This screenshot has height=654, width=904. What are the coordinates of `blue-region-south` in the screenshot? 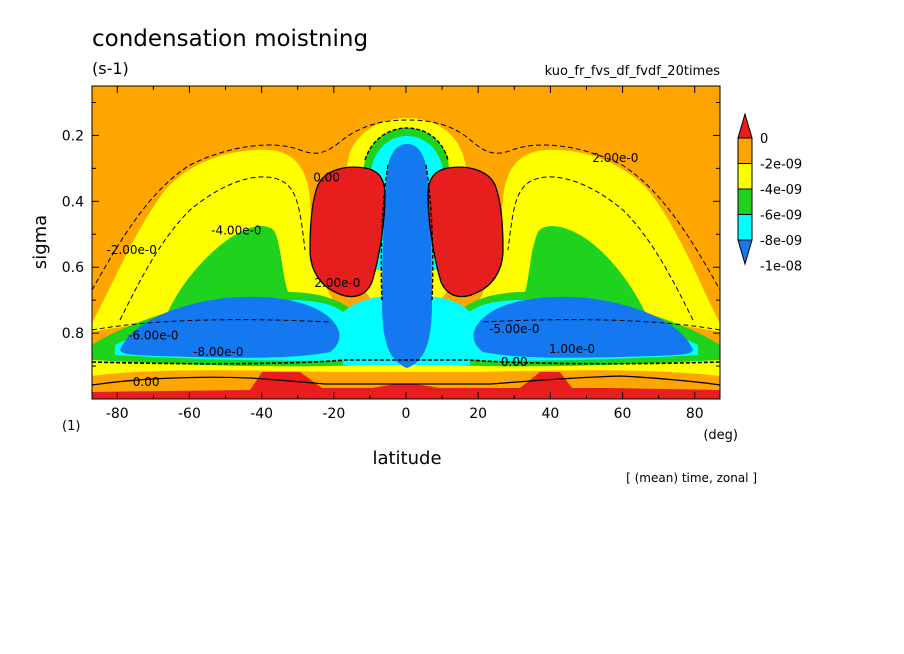 It's located at (230, 327).